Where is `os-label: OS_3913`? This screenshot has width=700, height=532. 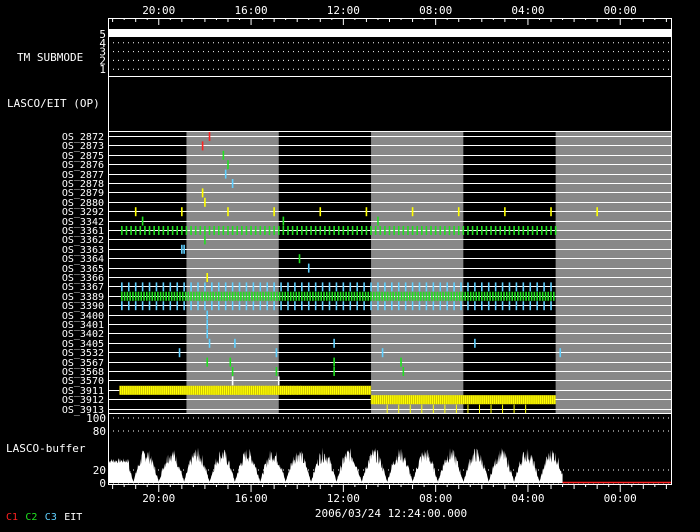
os-label: OS_3913 is located at coordinates (83, 410).